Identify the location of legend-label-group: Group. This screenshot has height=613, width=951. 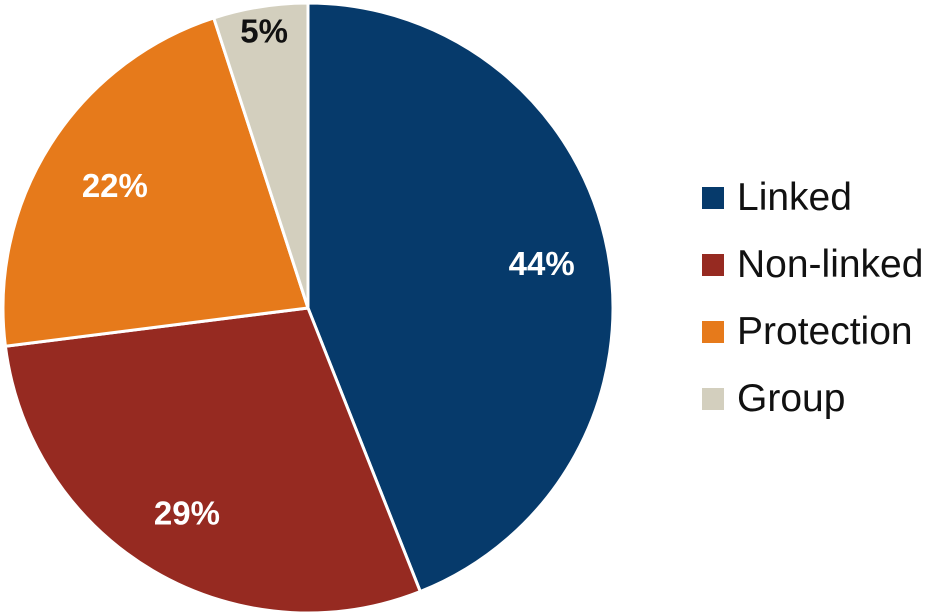
(791, 398).